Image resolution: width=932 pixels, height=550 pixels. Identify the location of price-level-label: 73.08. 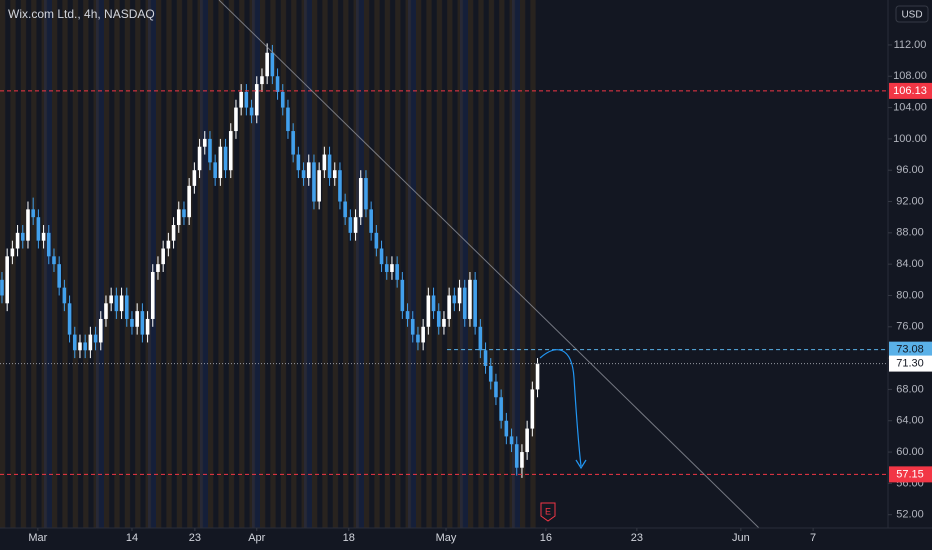
(910, 350).